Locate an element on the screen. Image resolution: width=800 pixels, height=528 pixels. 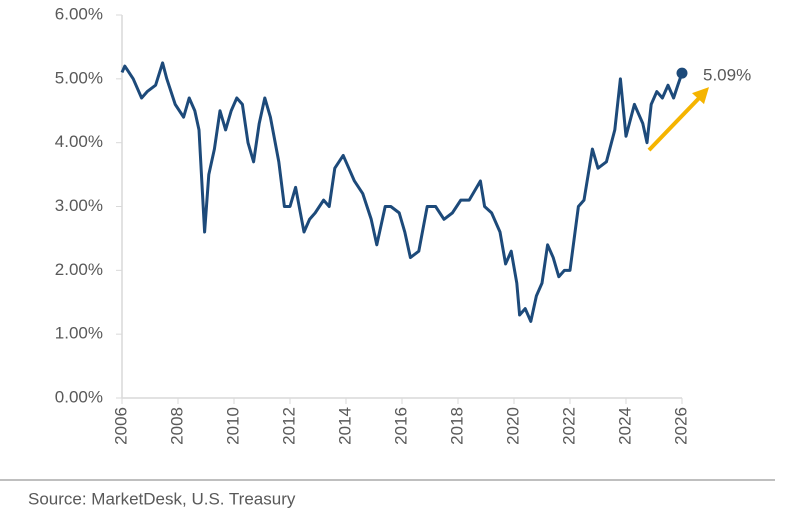
x-tick-label: 2018 is located at coordinates (456, 426).